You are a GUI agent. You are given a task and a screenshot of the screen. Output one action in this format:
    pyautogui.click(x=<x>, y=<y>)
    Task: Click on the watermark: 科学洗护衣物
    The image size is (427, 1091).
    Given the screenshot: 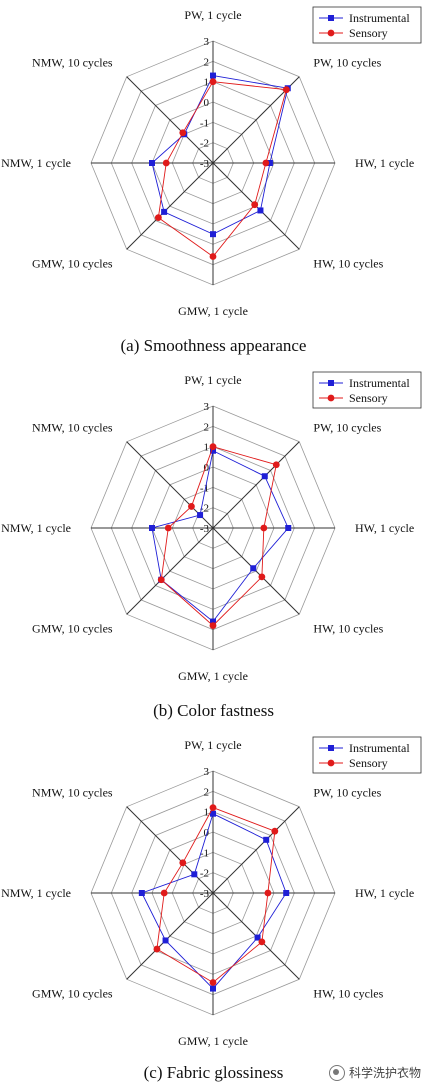 What is the action you would take?
    pyautogui.click(x=374, y=1072)
    